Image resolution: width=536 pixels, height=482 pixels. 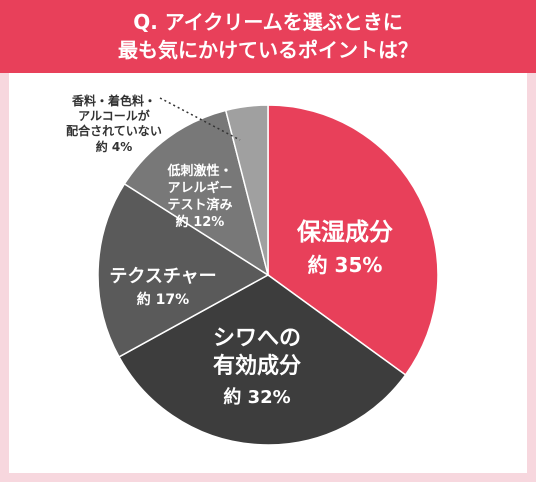 I want to click on slice-value-4: 約 12%, so click(x=200, y=222).